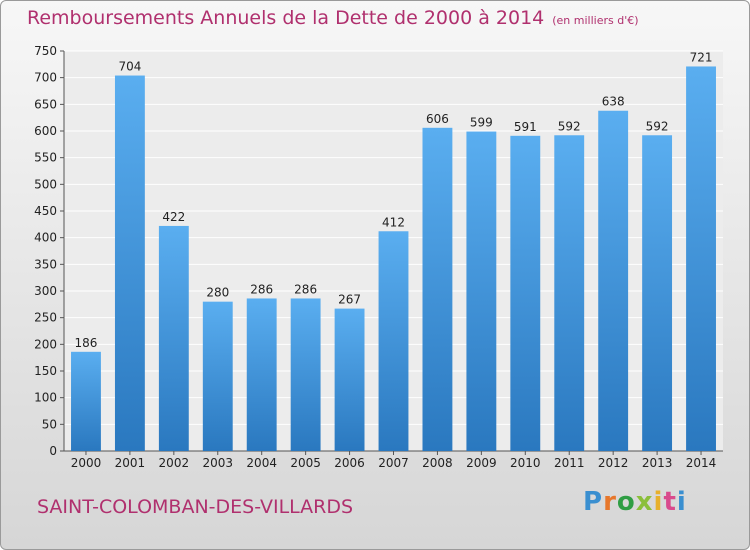  What do you see at coordinates (45, 398) in the screenshot?
I see `y-tick-label: 100` at bounding box center [45, 398].